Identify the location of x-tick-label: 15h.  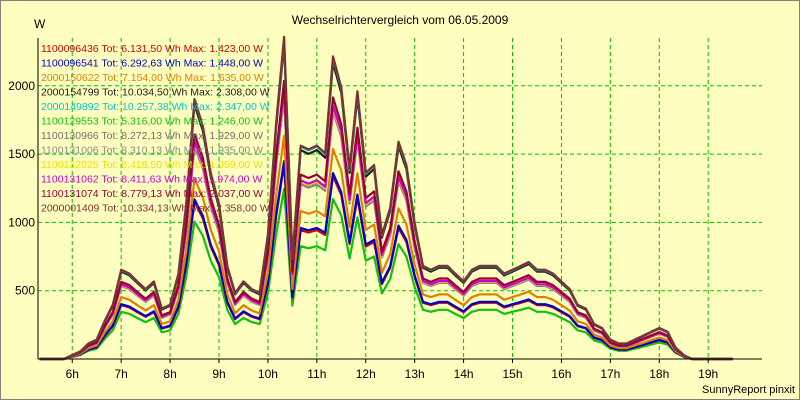
(512, 374).